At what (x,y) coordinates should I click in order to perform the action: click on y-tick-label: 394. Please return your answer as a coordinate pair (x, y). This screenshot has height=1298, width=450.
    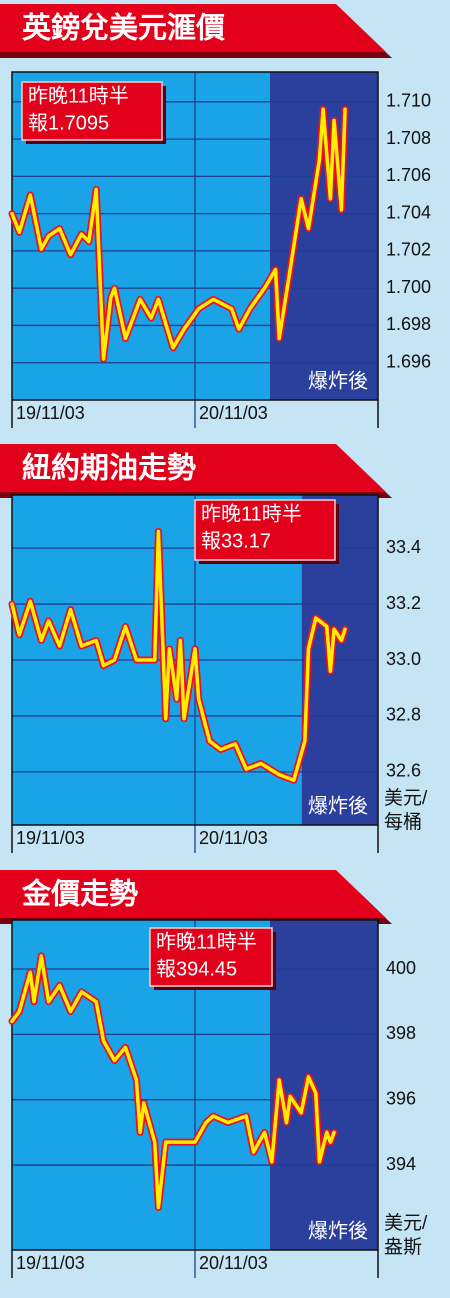
    Looking at the image, I should click on (401, 1164).